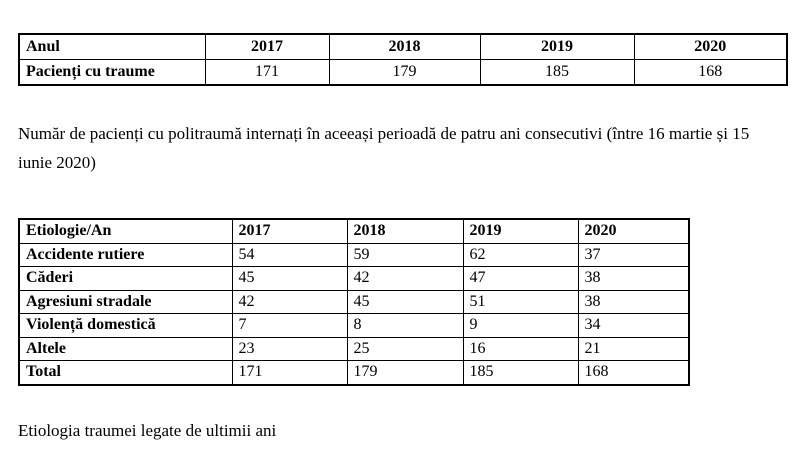  I want to click on etiology-row-caderi: Căderi 45 42 47 38, so click(354, 278).